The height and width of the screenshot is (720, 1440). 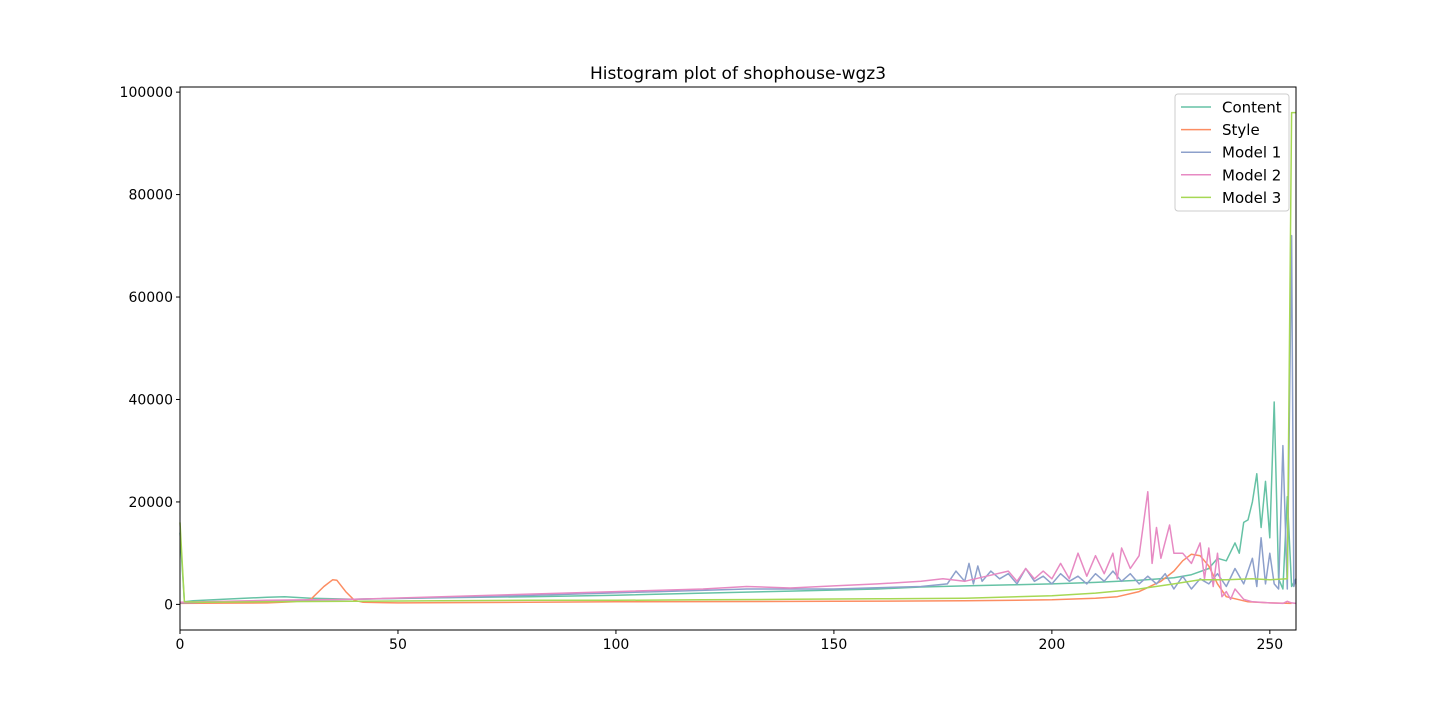 What do you see at coordinates (616, 645) in the screenshot?
I see `x-tick-label: 100` at bounding box center [616, 645].